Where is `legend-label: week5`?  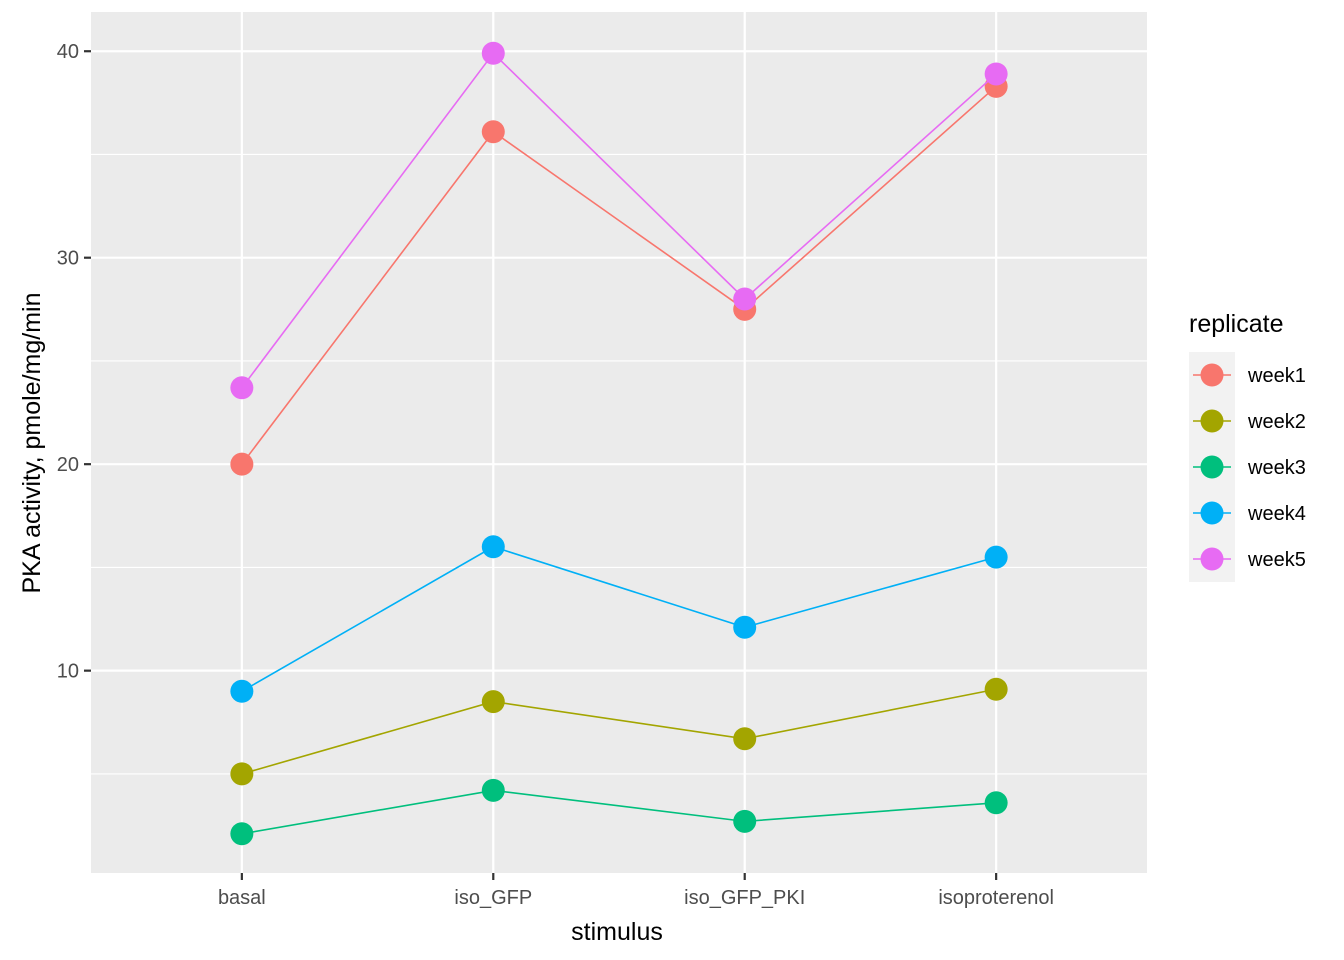
legend-label: week5 is located at coordinates (1276, 560).